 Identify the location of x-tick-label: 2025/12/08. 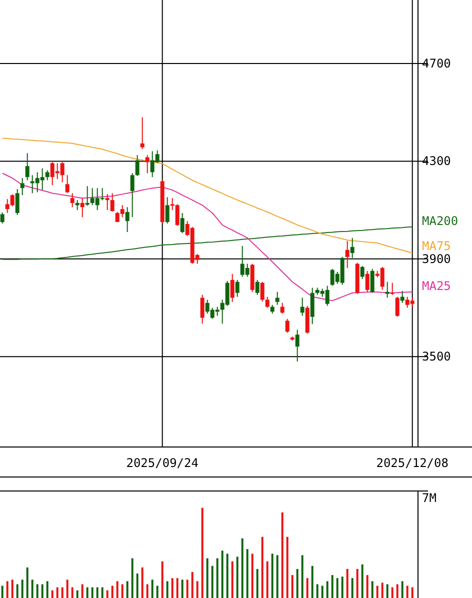
(412, 463).